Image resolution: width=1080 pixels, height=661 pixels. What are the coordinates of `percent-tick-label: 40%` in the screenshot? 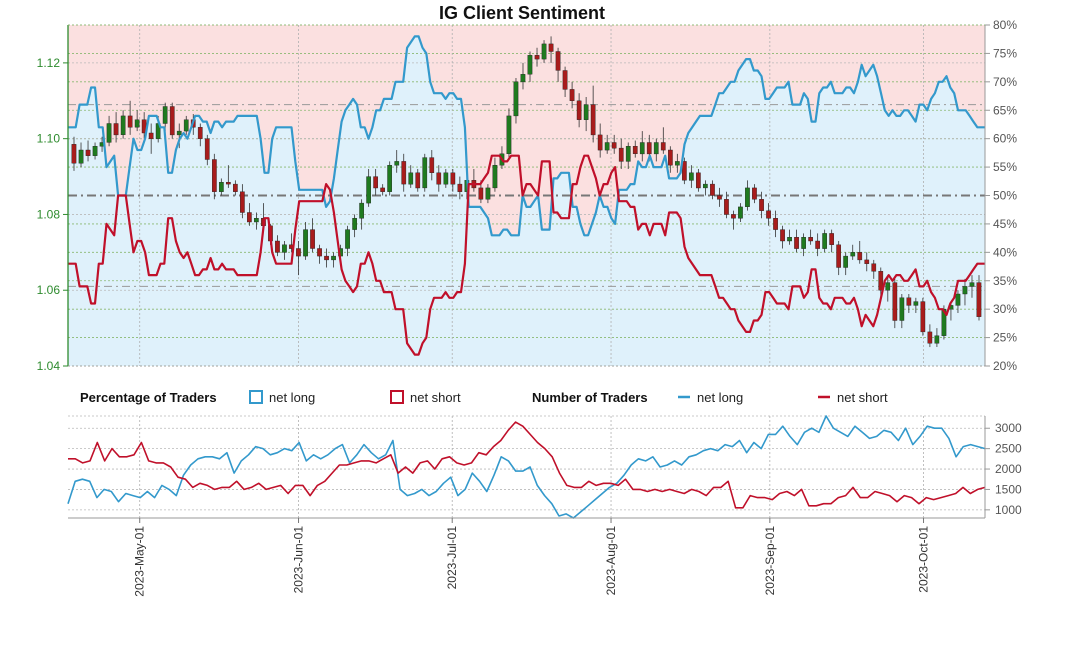 It's located at (1005, 252).